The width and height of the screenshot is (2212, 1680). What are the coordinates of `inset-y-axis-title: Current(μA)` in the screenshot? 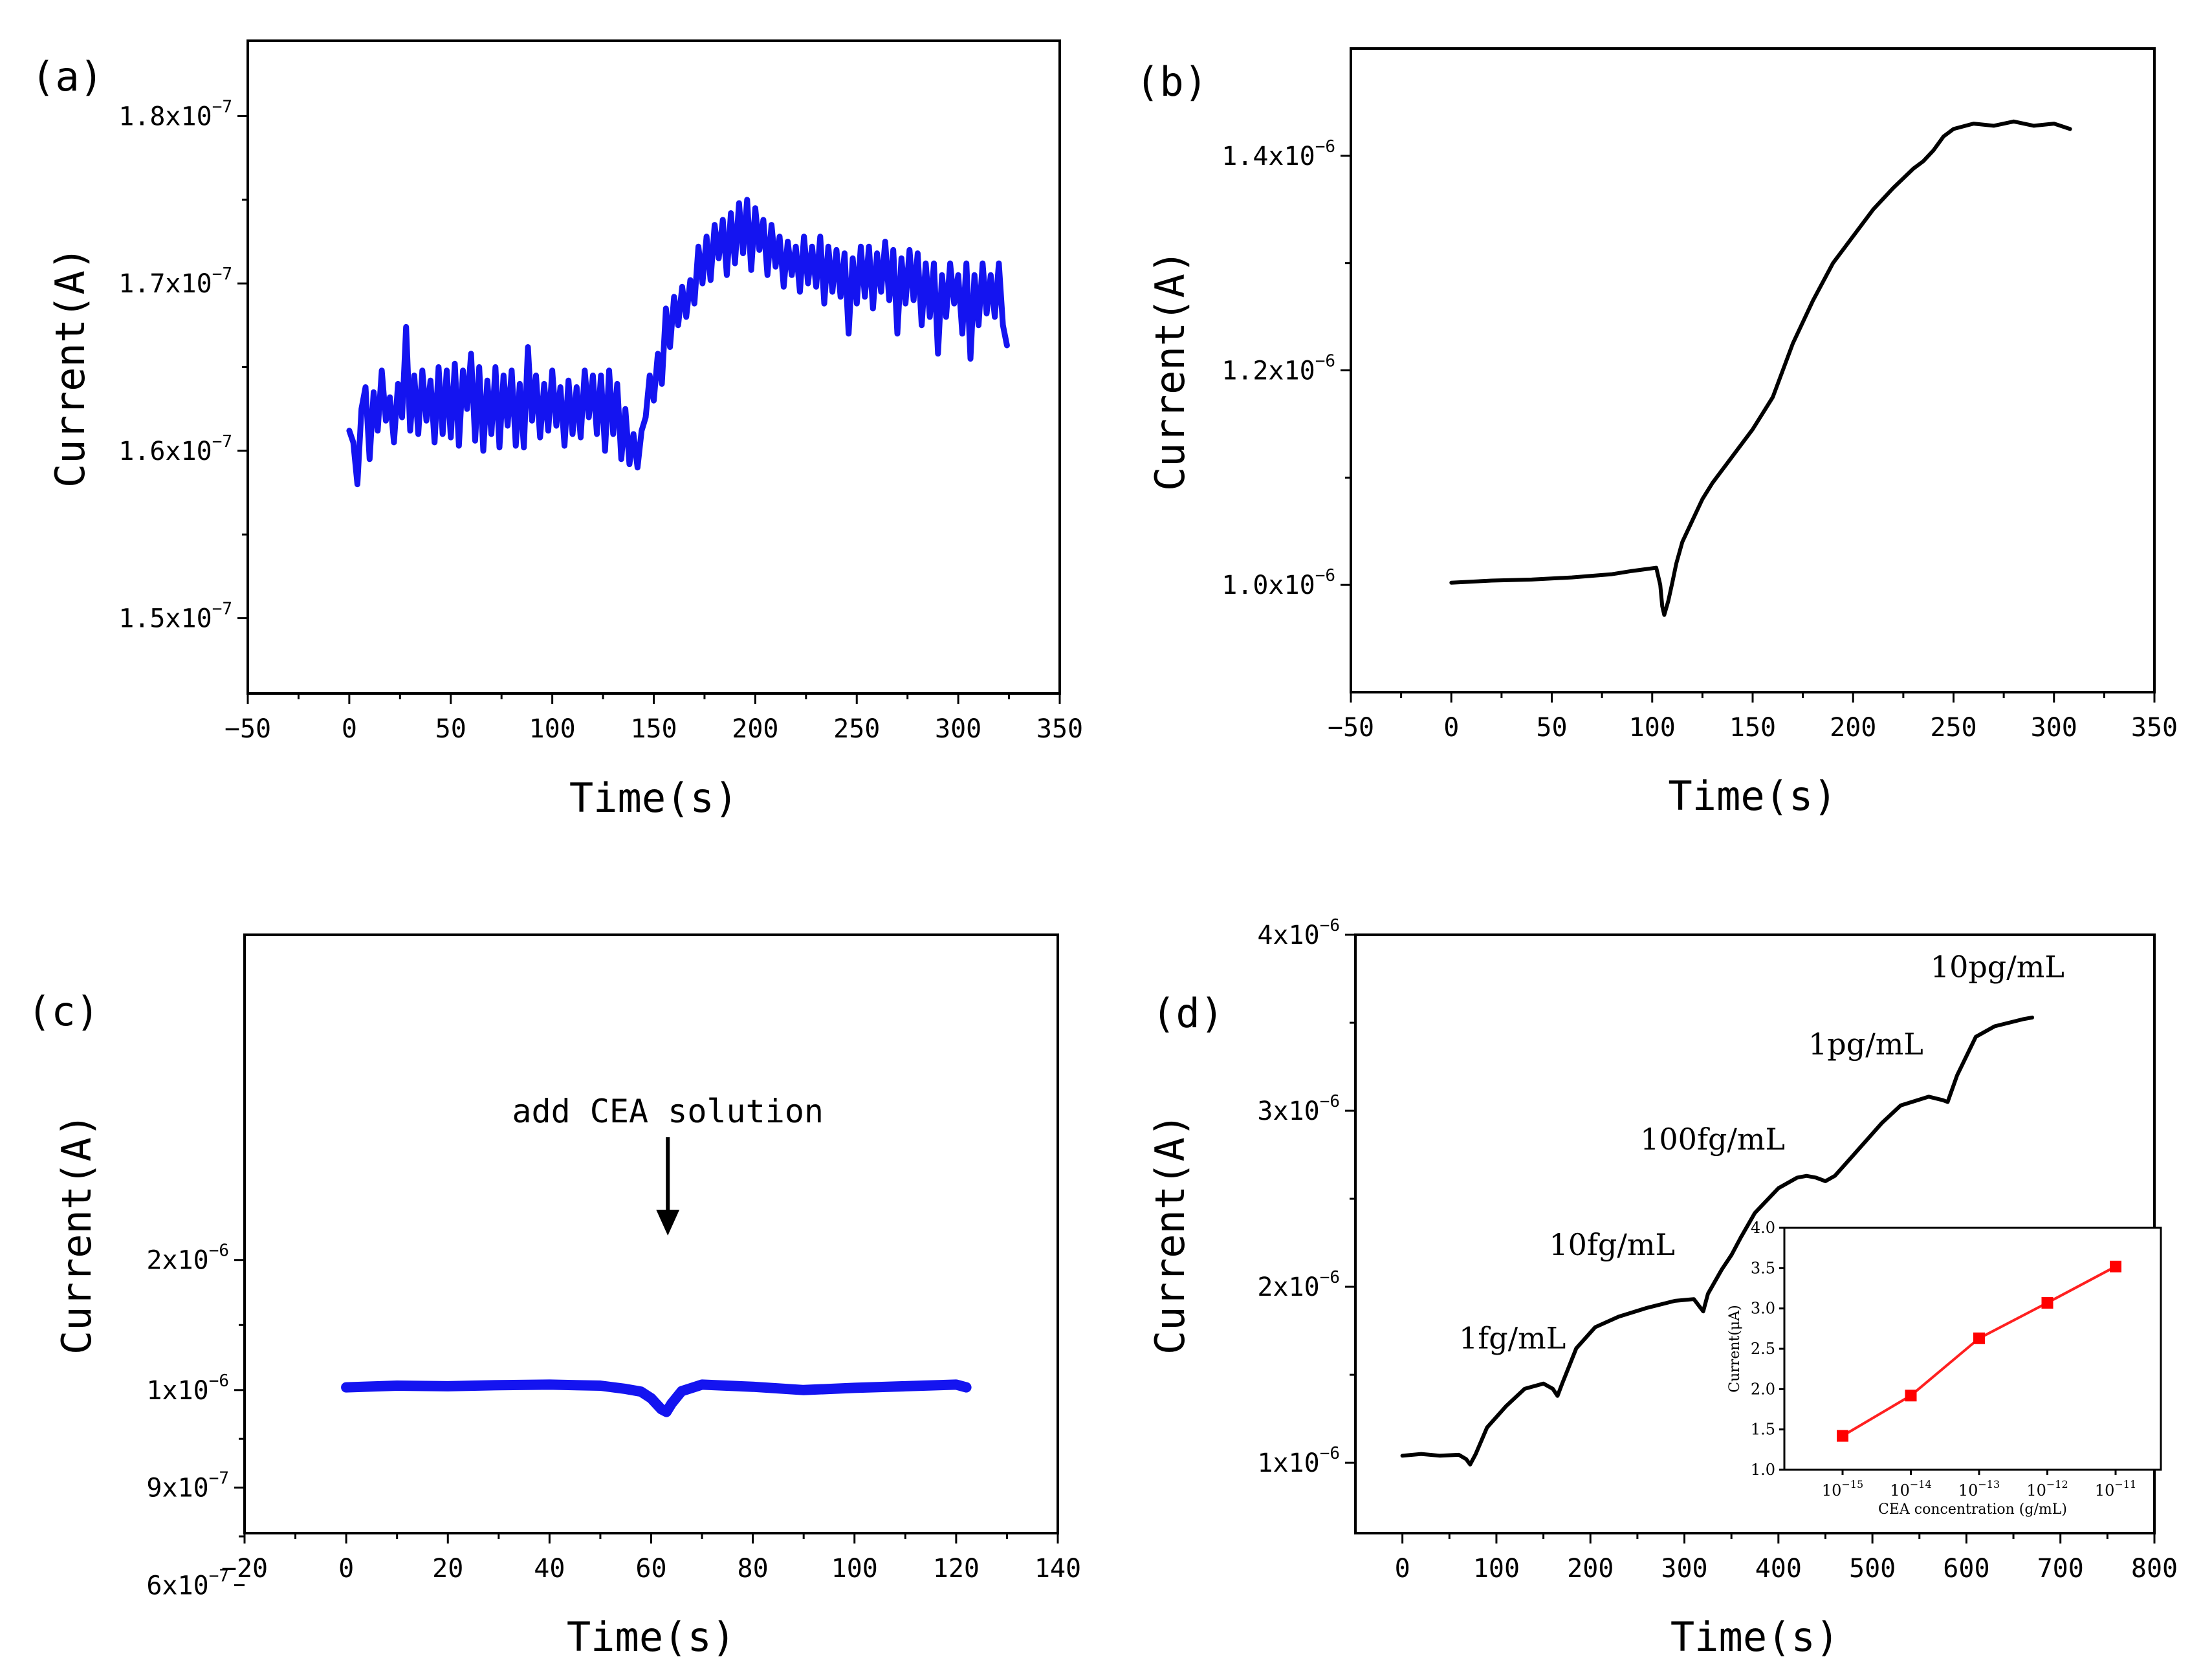 It's located at (1735, 1348).